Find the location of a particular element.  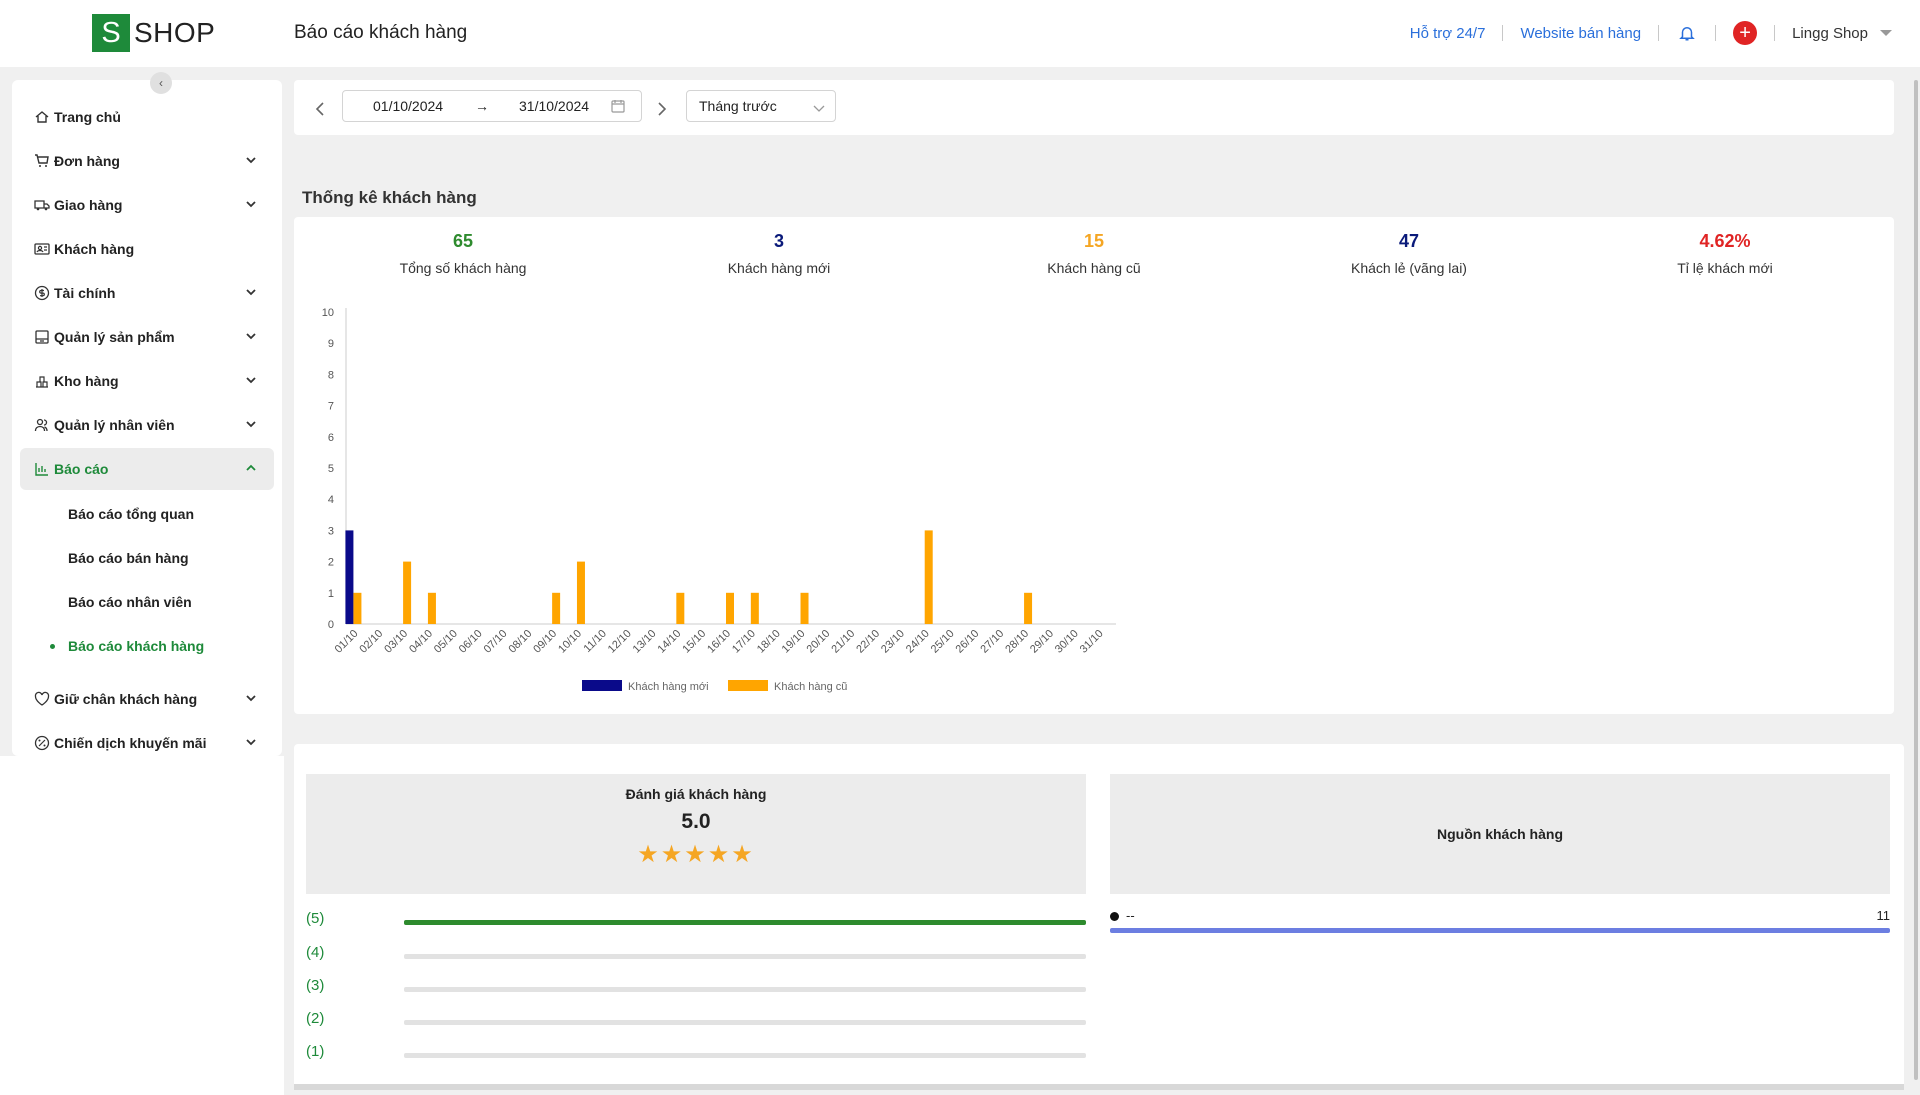

sidebar-item-2: Đơn hàng is located at coordinates (147, 161).